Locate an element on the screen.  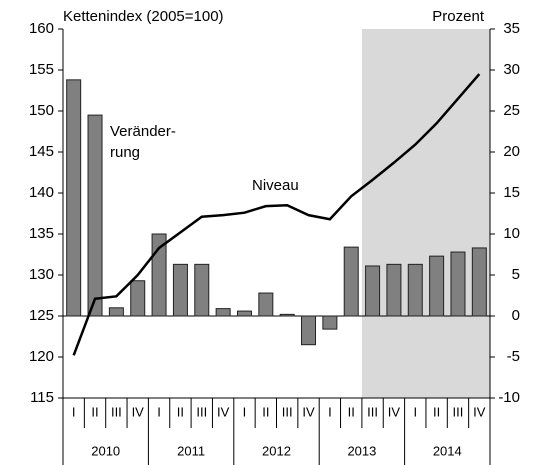
y-tick-label: 150 is located at coordinates (41, 110).